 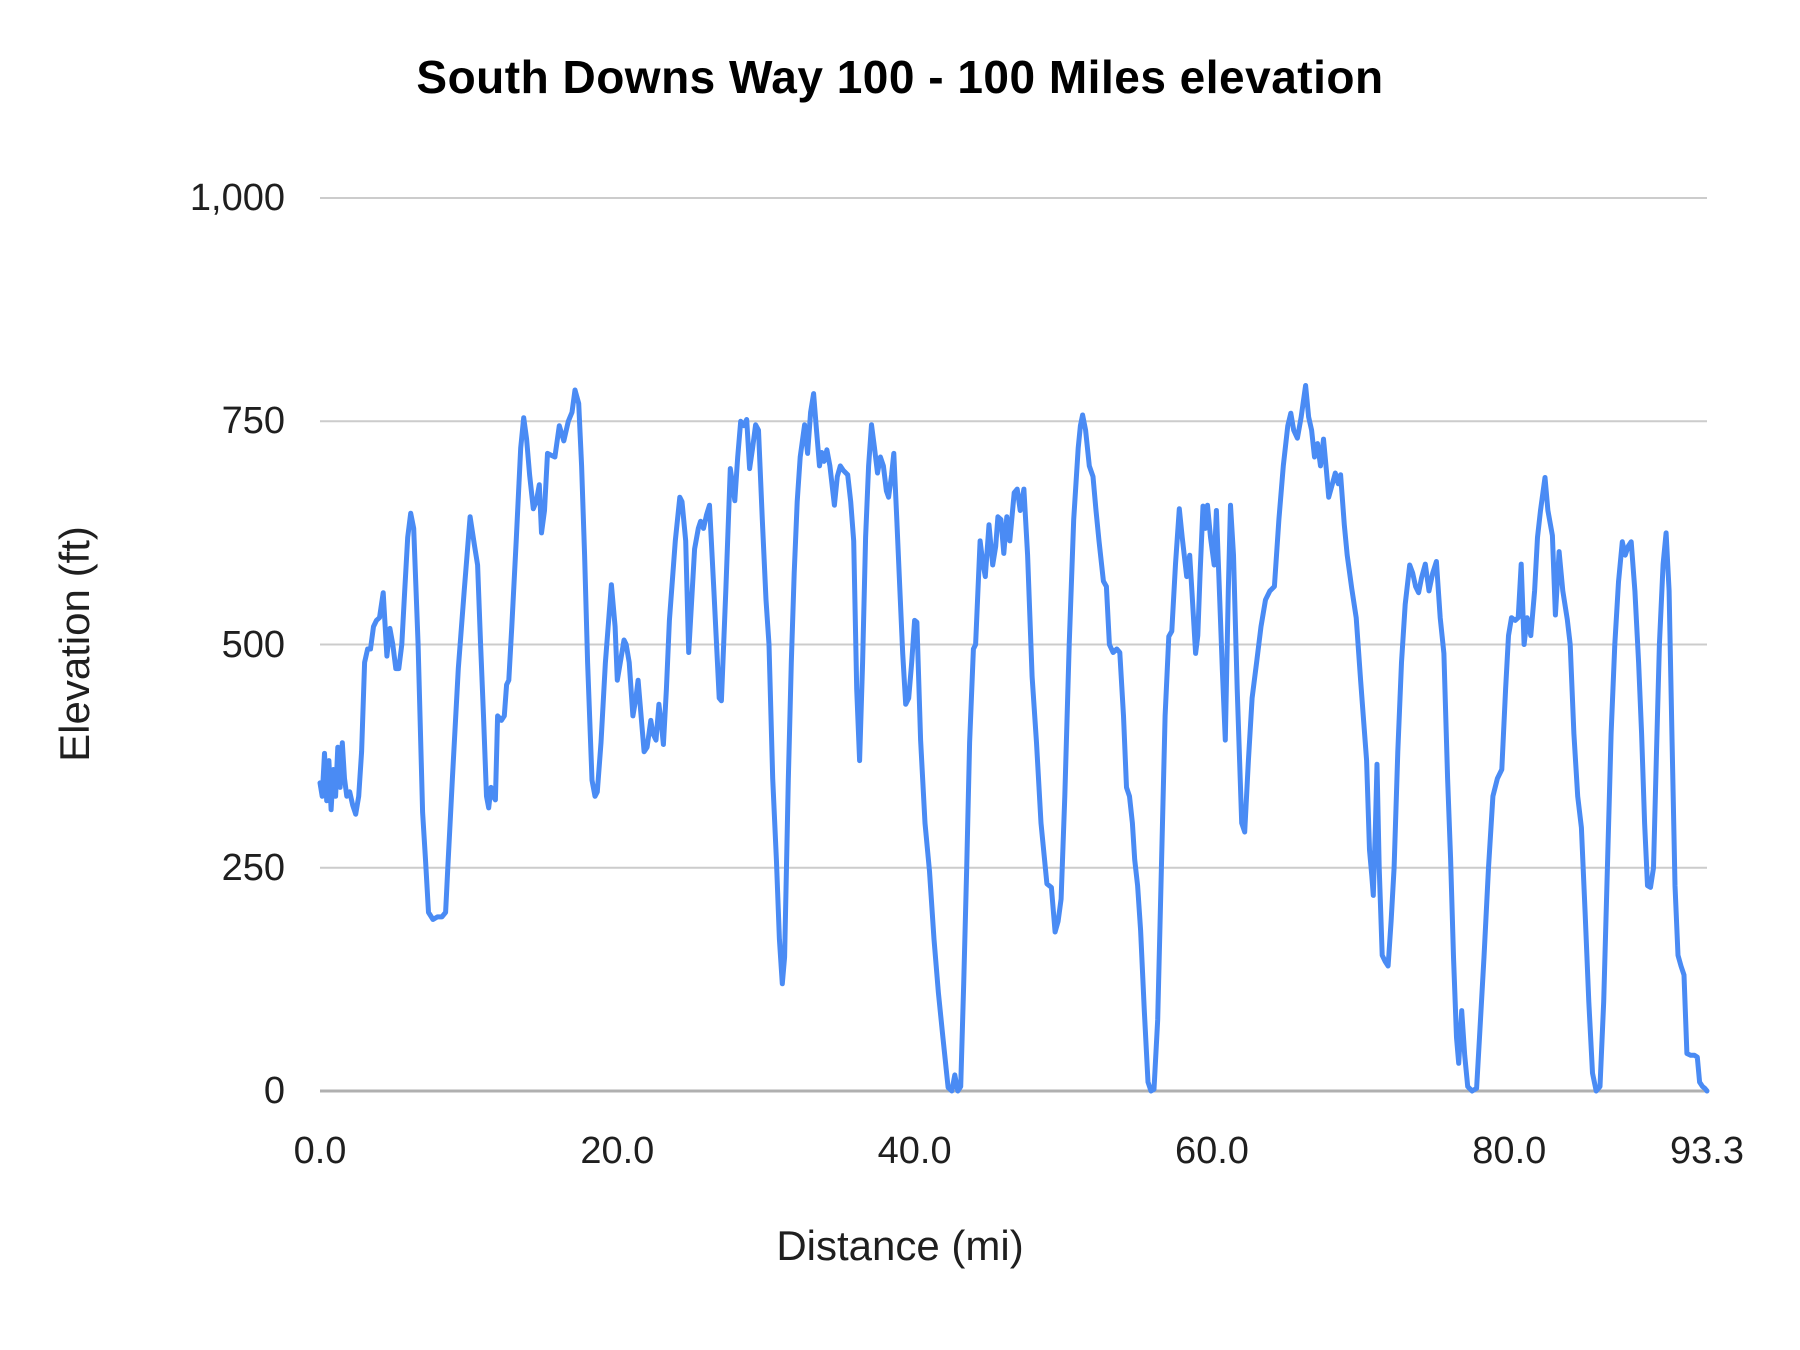 I want to click on x-tick-label-80: 80.0, so click(x=1509, y=1151).